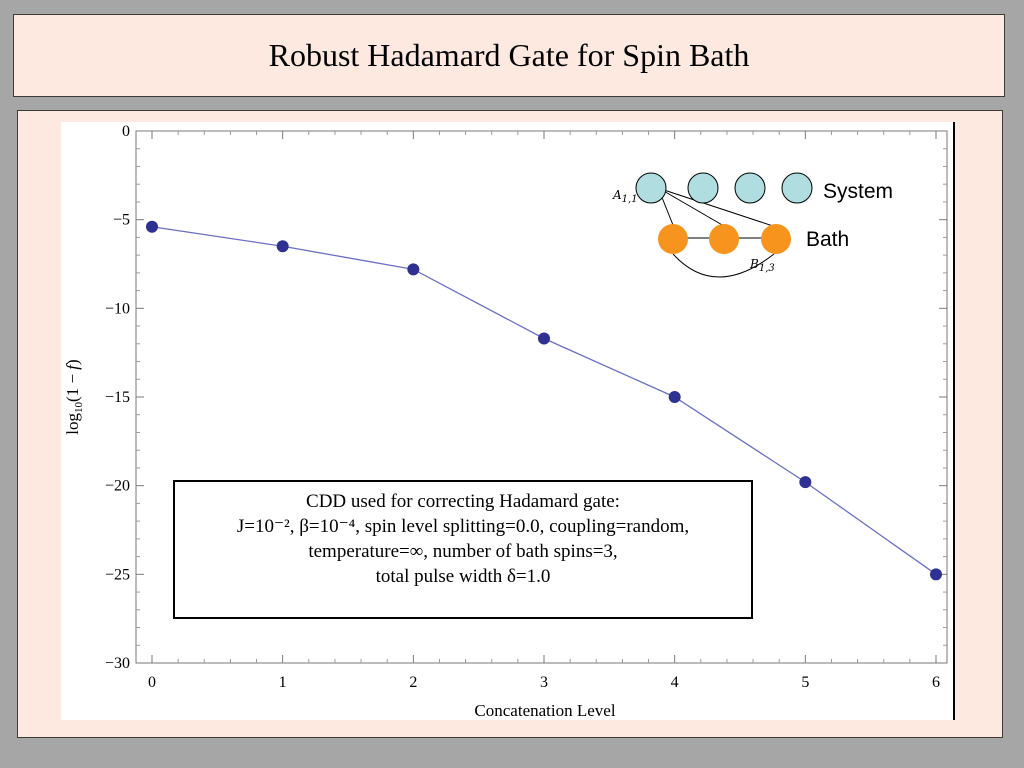 The width and height of the screenshot is (1024, 768). I want to click on x-tick-label: 4, so click(675, 682).